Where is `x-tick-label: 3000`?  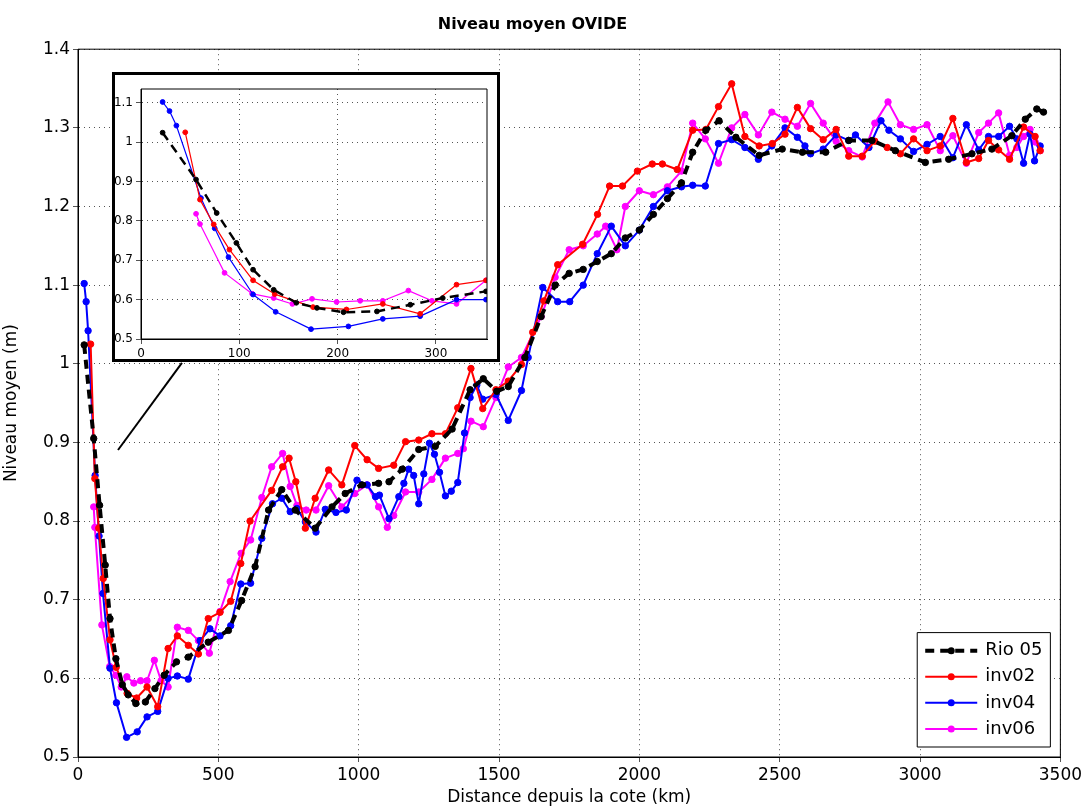 x-tick-label: 3000 is located at coordinates (920, 773).